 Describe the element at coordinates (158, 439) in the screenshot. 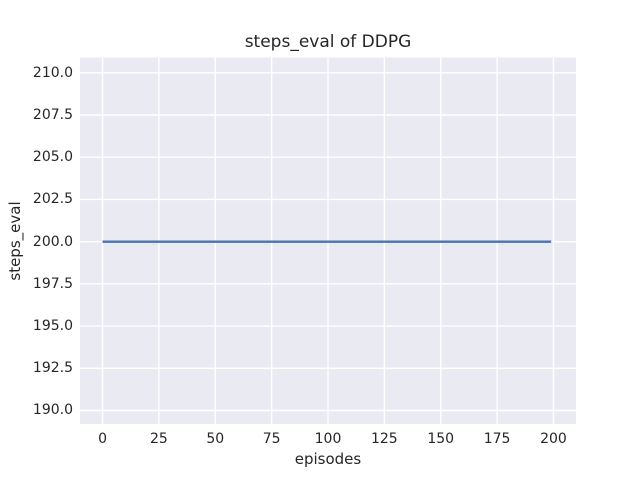

I see `x-tick-label: 25` at that location.